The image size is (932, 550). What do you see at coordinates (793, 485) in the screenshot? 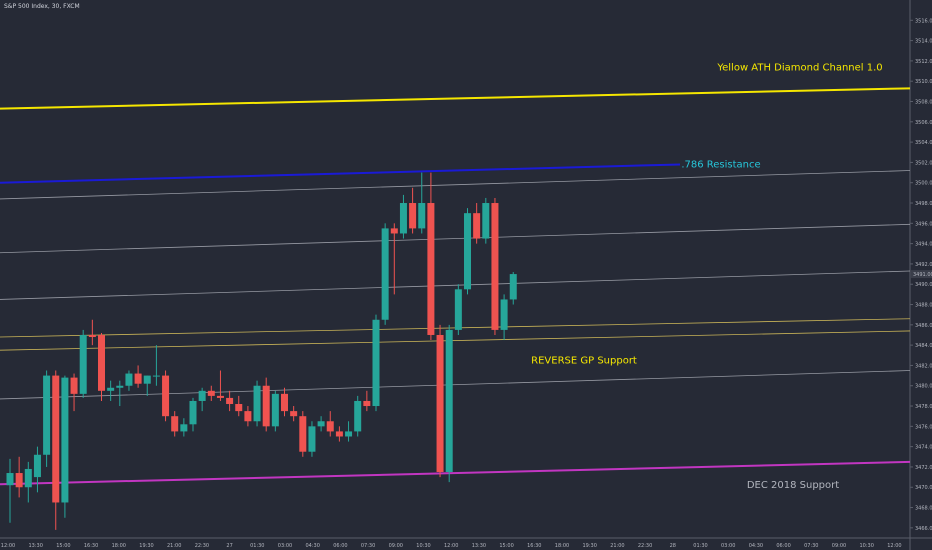
I see `dec-support-label: DEC 2018 Support` at bounding box center [793, 485].